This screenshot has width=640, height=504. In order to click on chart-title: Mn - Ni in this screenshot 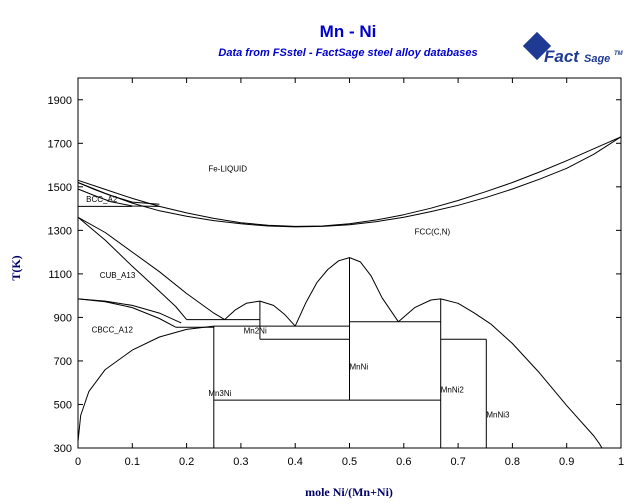, I will do `click(348, 31)`.